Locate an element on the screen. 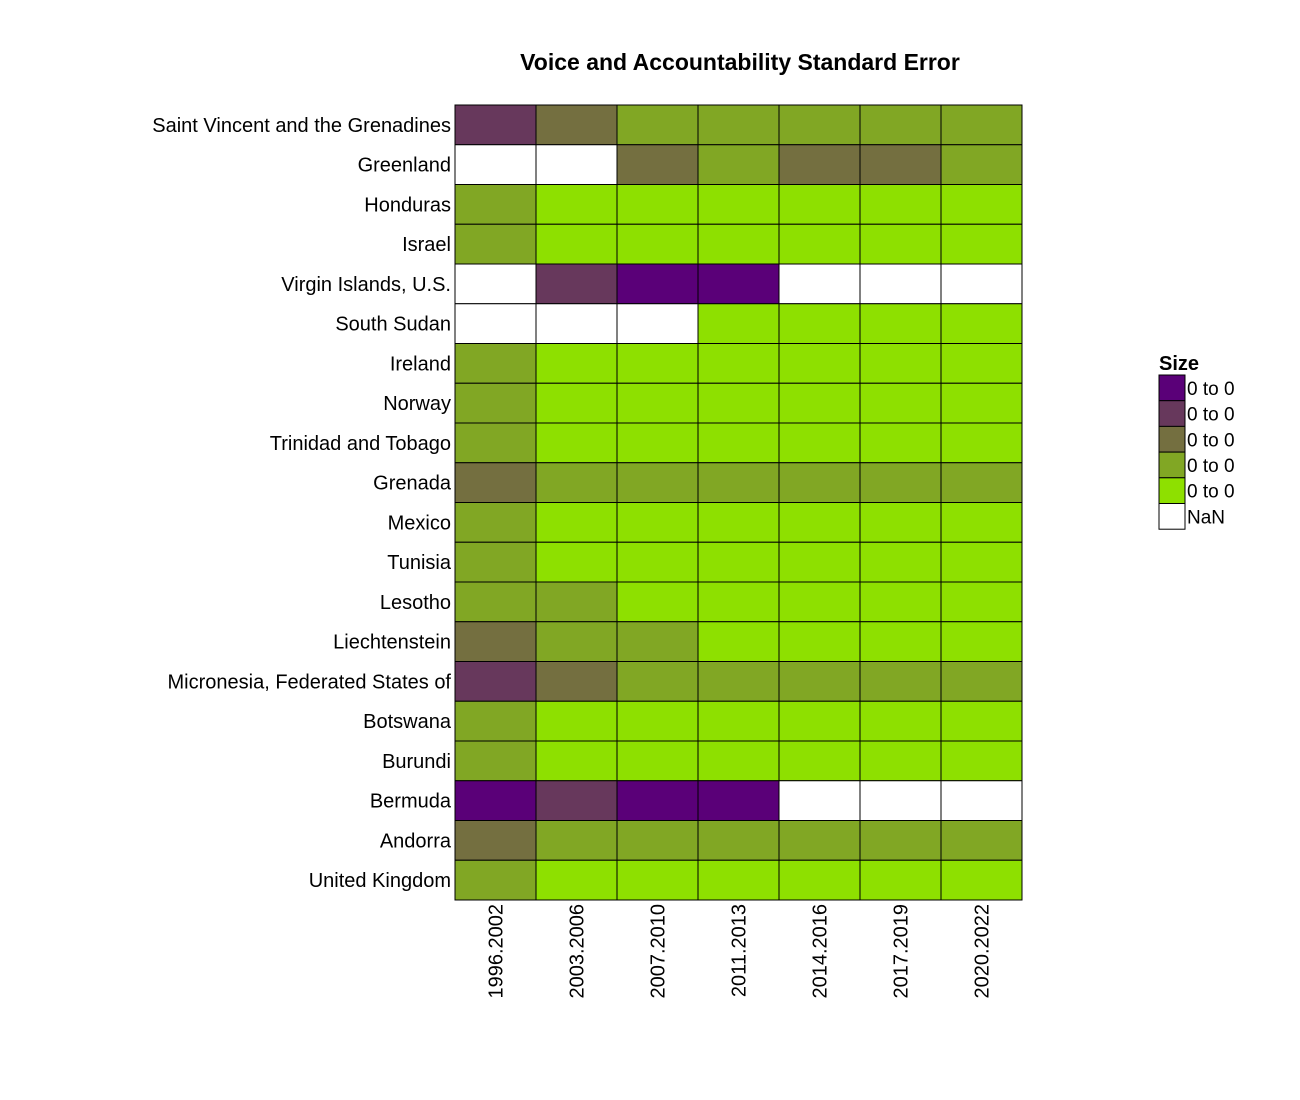 The image size is (1300, 1100). column-label: 2020.2022 is located at coordinates (983, 951).